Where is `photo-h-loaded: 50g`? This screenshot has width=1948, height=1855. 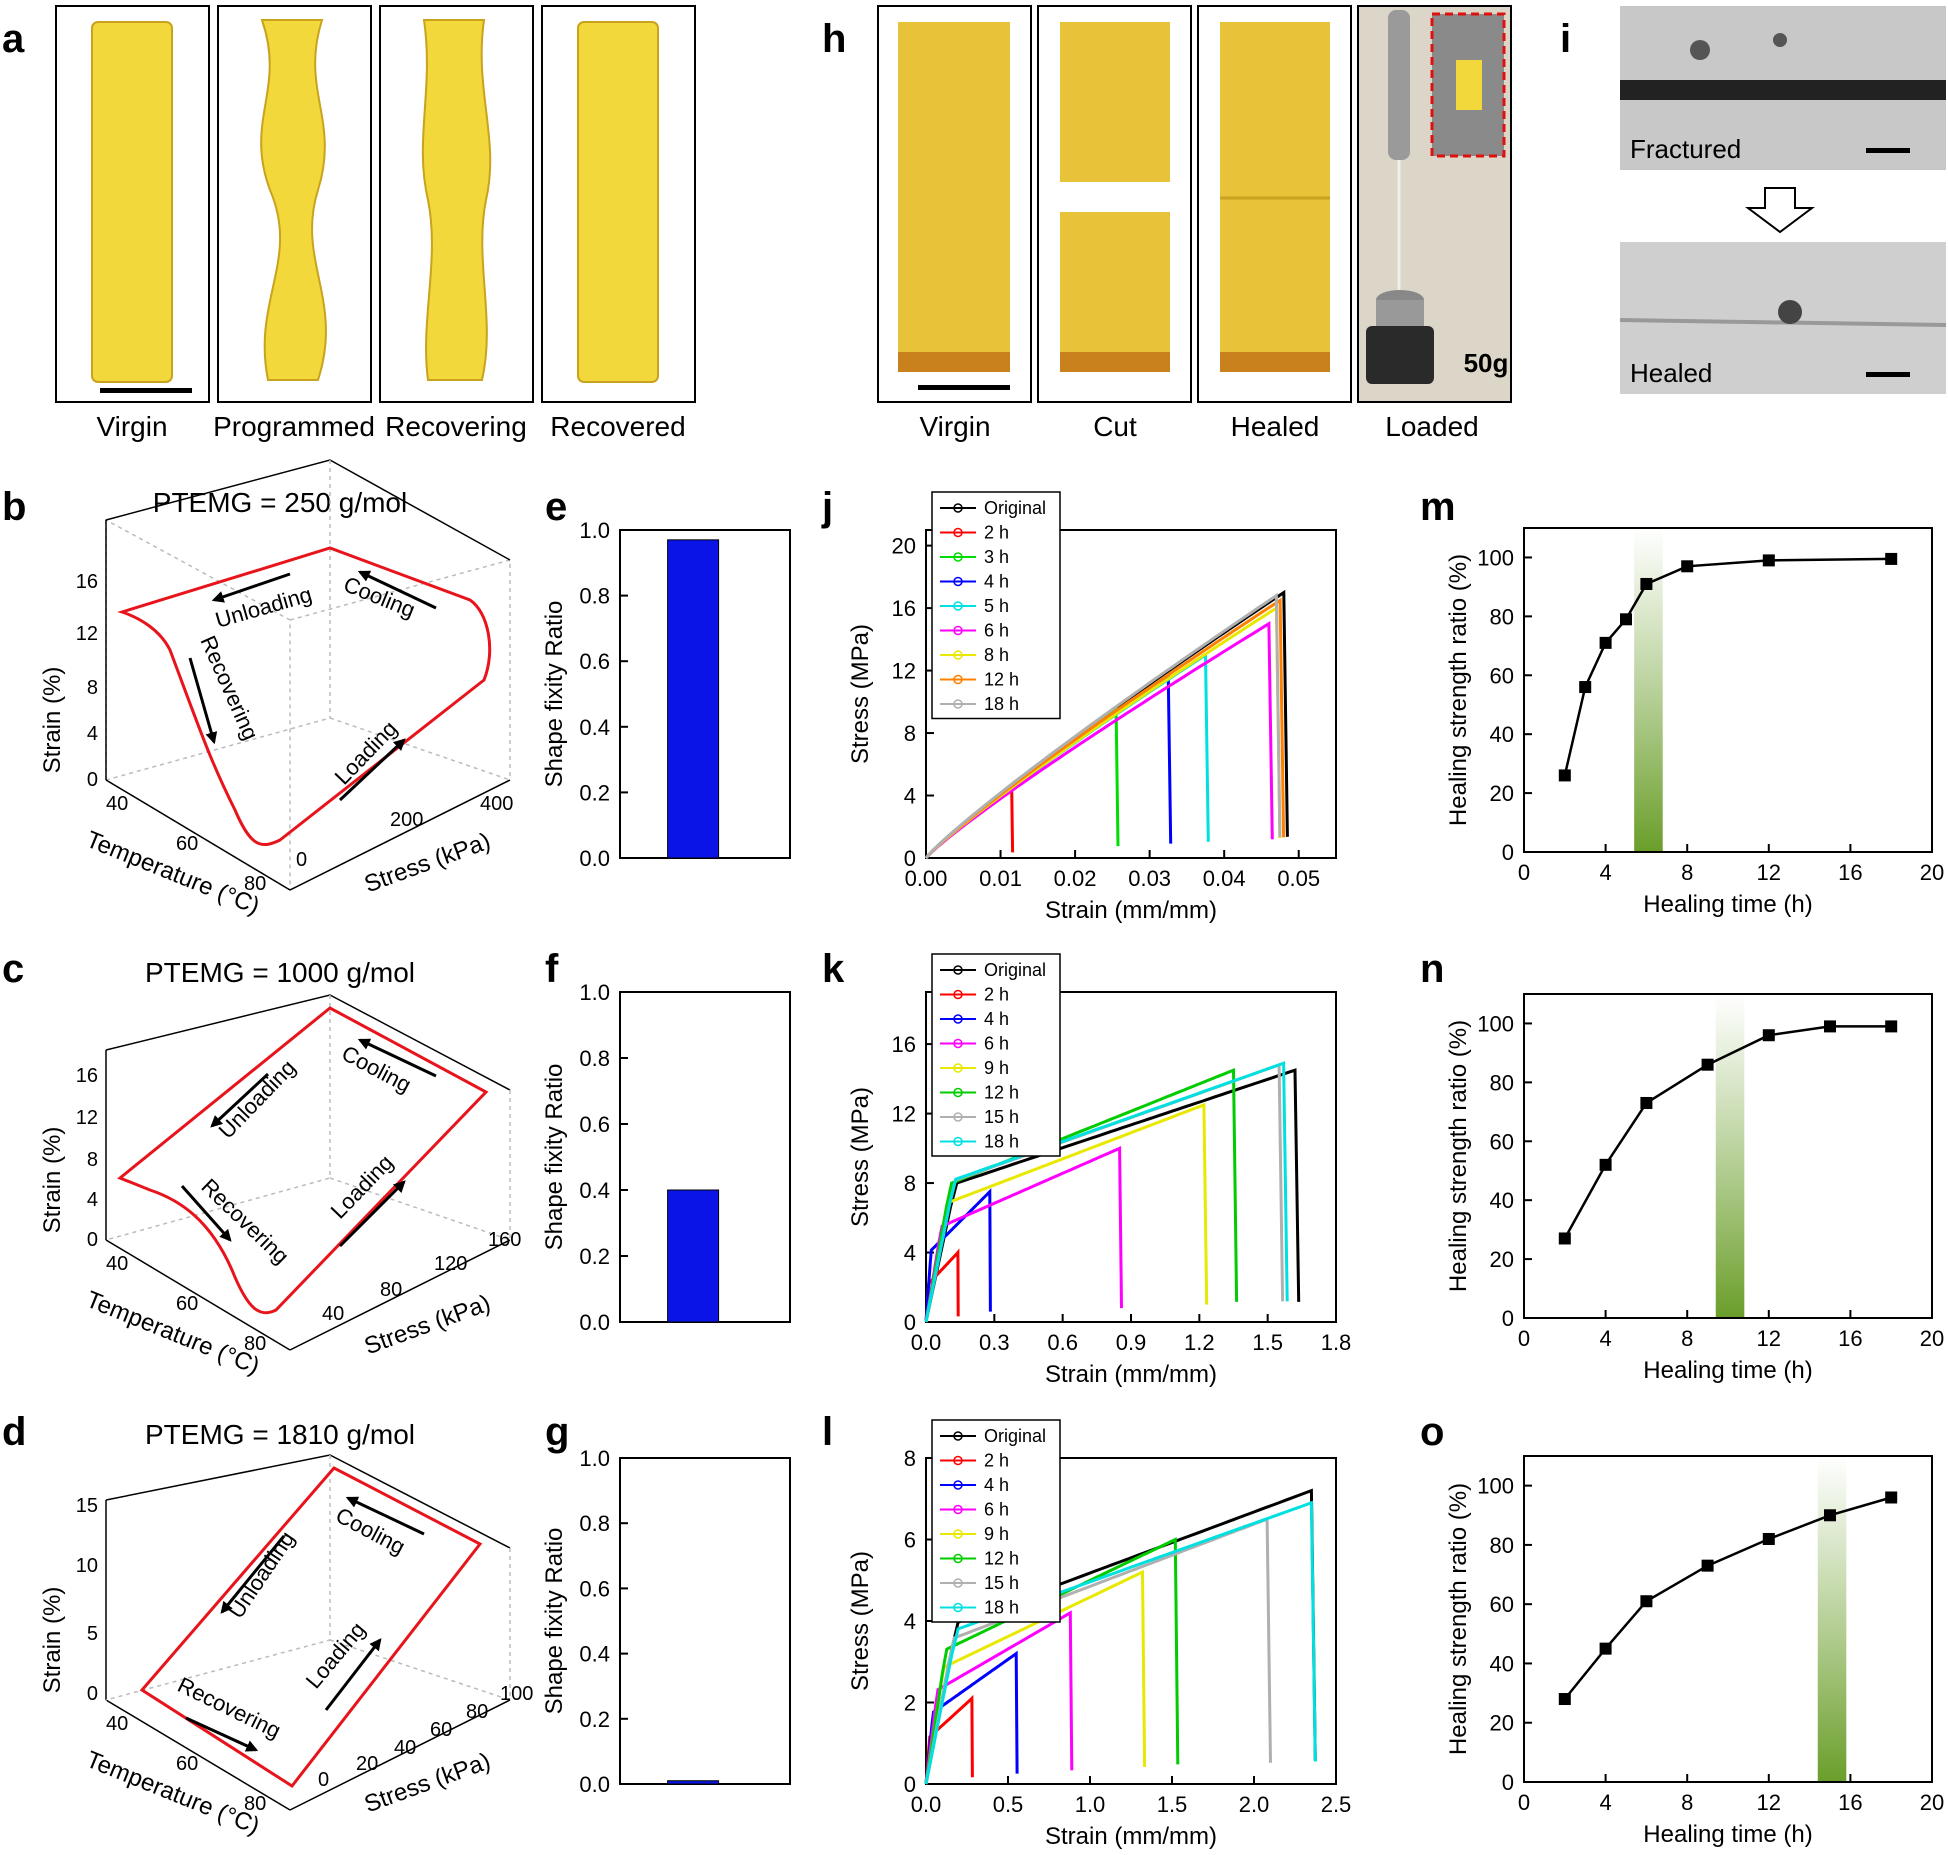
photo-h-loaded: 50g is located at coordinates (1434, 204).